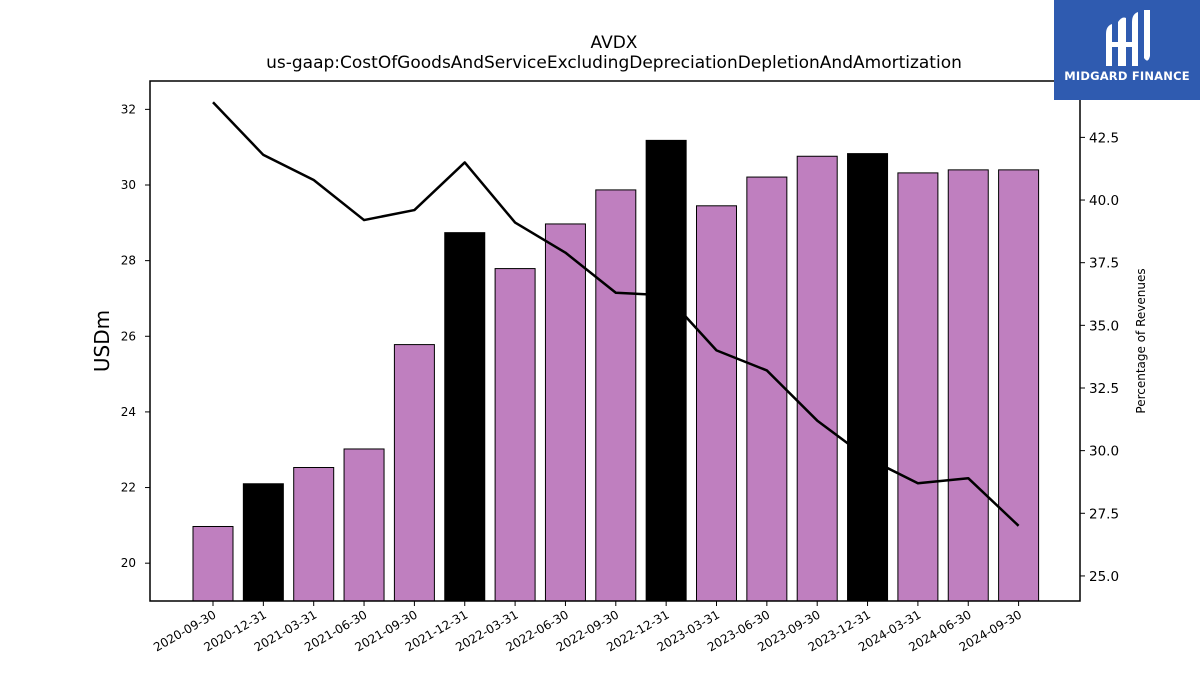 The height and width of the screenshot is (675, 1200). Describe the element at coordinates (102, 341) in the screenshot. I see `y-axis-label: USDm` at that location.